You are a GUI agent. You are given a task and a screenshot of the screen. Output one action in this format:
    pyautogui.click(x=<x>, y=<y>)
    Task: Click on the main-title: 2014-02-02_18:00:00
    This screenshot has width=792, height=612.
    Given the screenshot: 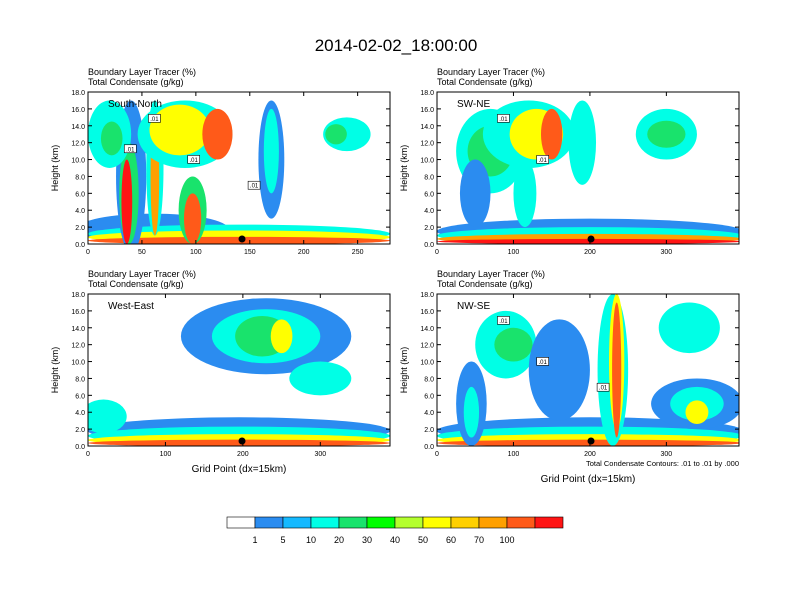 What is the action you would take?
    pyautogui.click(x=396, y=45)
    